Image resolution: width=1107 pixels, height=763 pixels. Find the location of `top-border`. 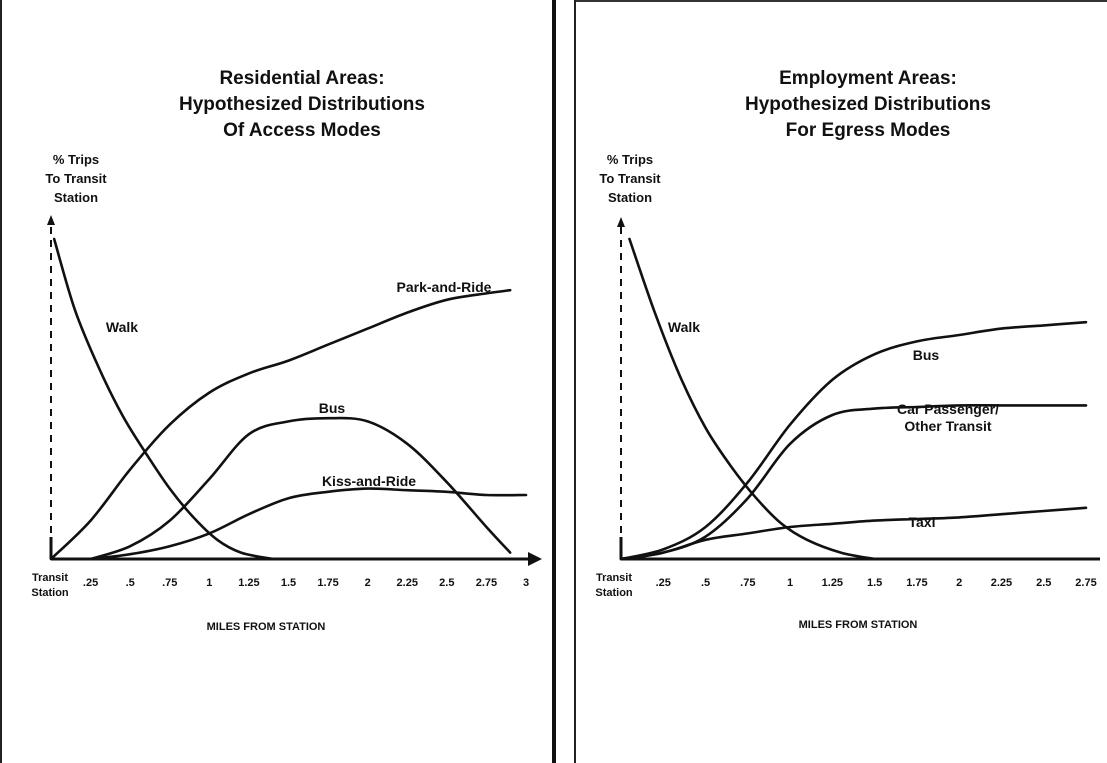

top-border is located at coordinates (841, 1).